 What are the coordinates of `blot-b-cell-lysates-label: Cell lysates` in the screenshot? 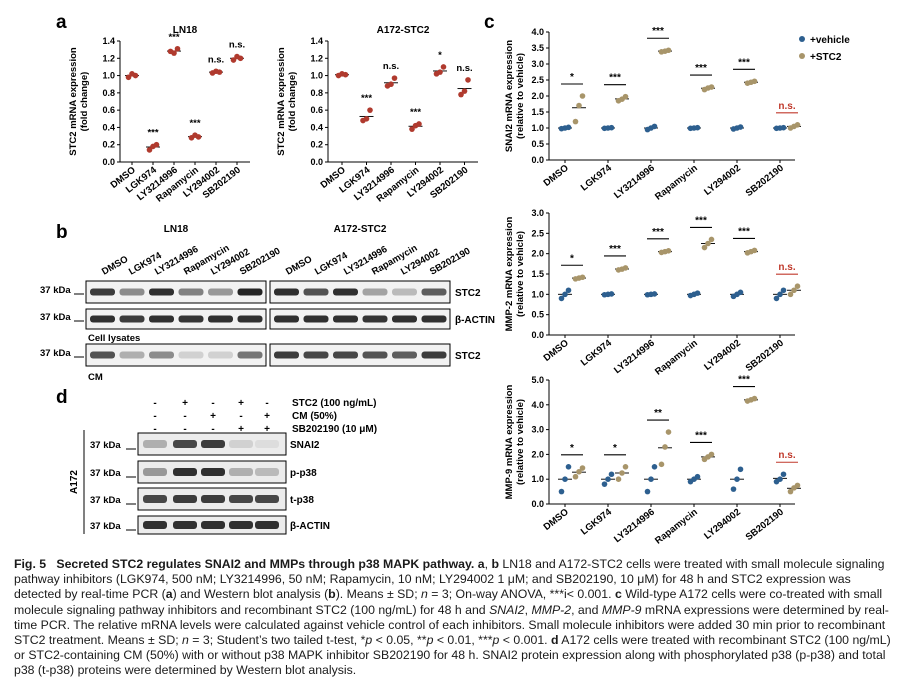 It's located at (114, 338).